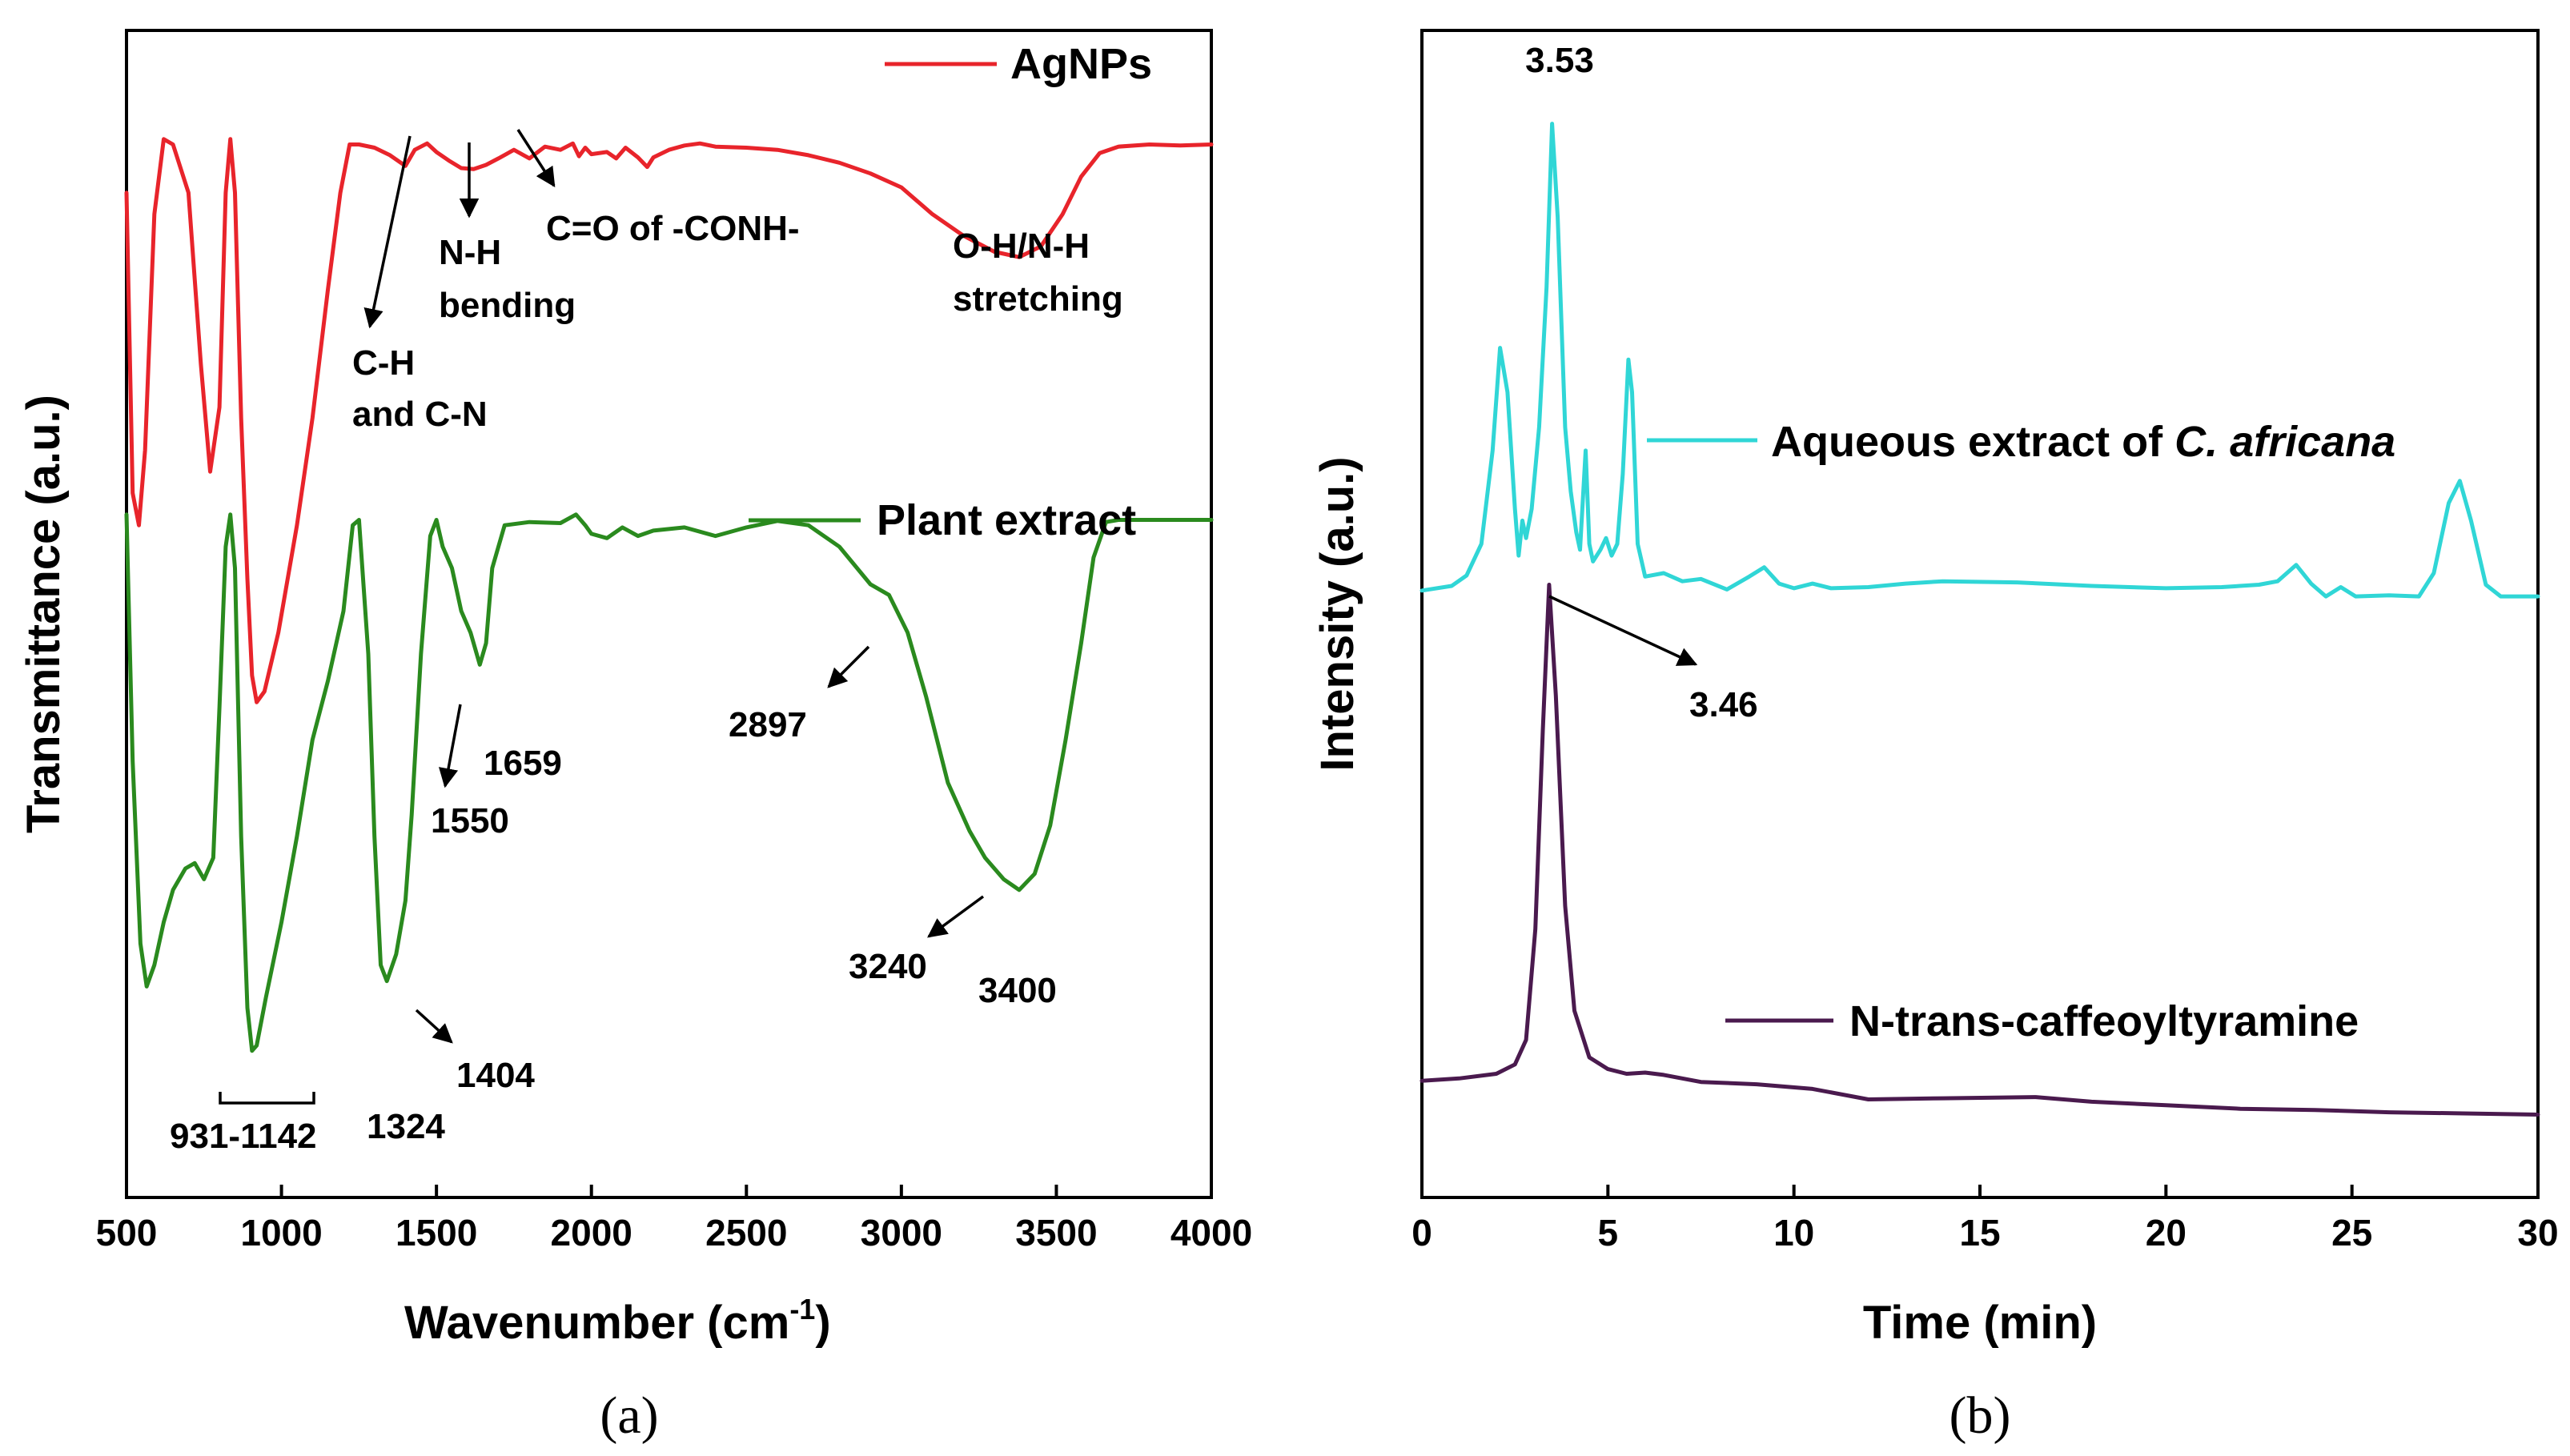 The height and width of the screenshot is (1456, 2570). I want to click on annotation-3240: 3240, so click(888, 967).